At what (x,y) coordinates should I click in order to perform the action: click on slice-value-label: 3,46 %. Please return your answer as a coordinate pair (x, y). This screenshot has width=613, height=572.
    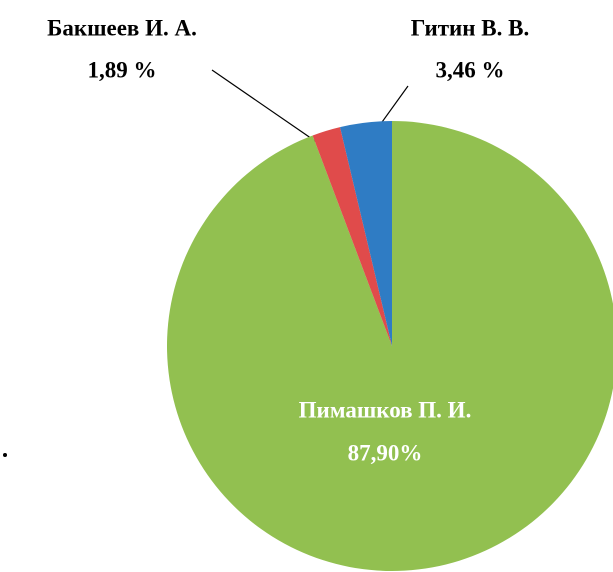
    Looking at the image, I should click on (470, 69).